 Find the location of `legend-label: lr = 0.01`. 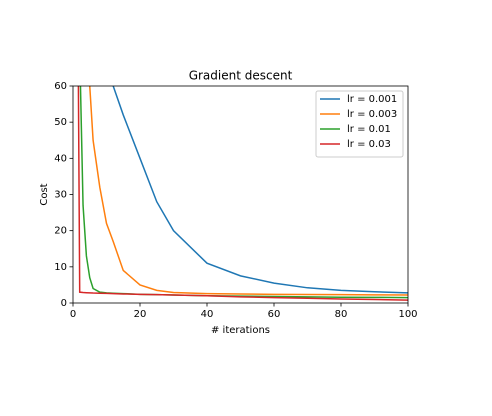

legend-label: lr = 0.01 is located at coordinates (369, 129).